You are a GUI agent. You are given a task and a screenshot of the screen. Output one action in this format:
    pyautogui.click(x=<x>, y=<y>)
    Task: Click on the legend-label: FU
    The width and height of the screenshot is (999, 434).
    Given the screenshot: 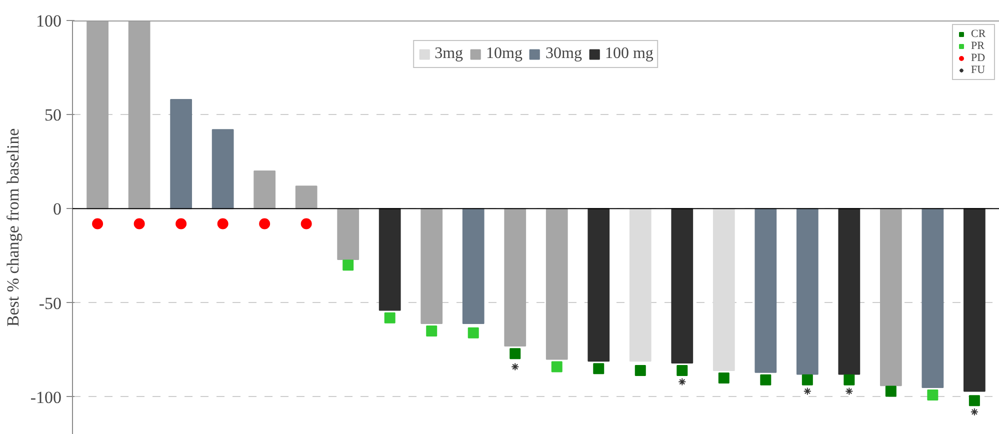 What is the action you would take?
    pyautogui.click(x=978, y=70)
    